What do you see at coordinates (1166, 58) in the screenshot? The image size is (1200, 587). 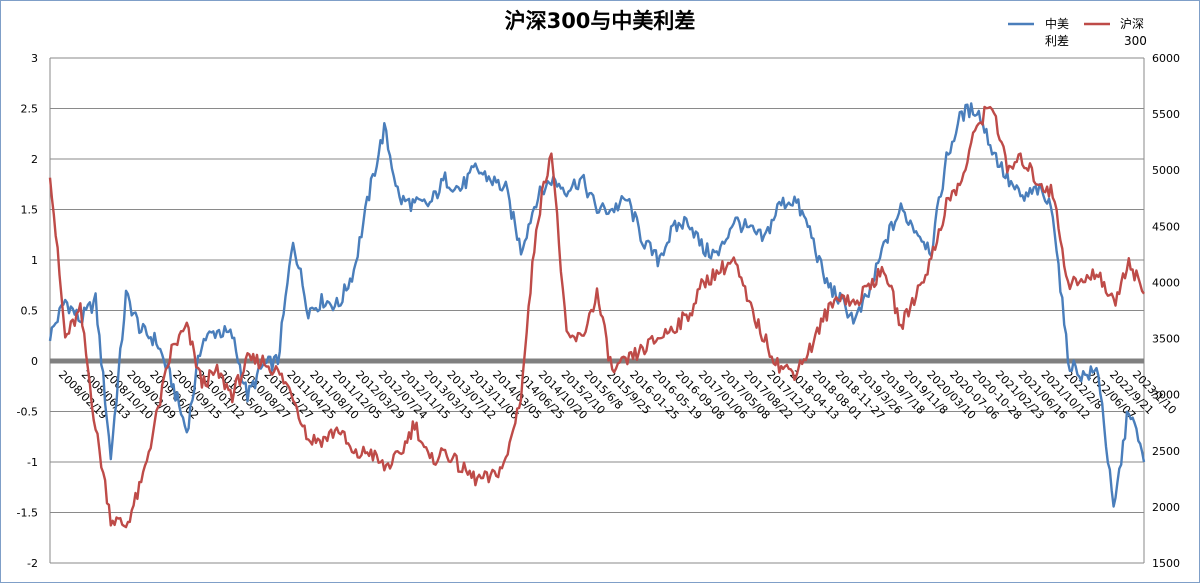 I see `y-right-tick-label: 6000` at bounding box center [1166, 58].